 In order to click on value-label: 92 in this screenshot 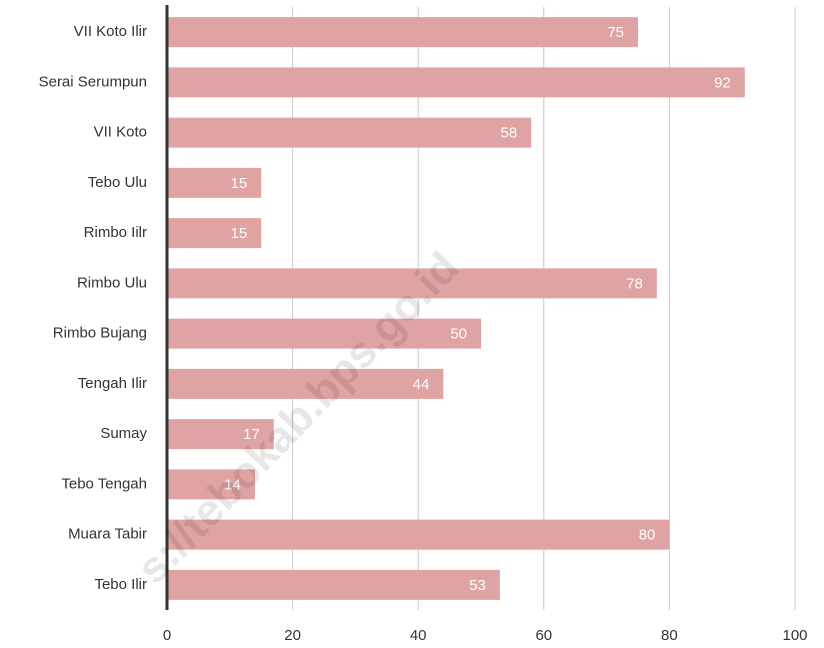, I will do `click(722, 82)`.